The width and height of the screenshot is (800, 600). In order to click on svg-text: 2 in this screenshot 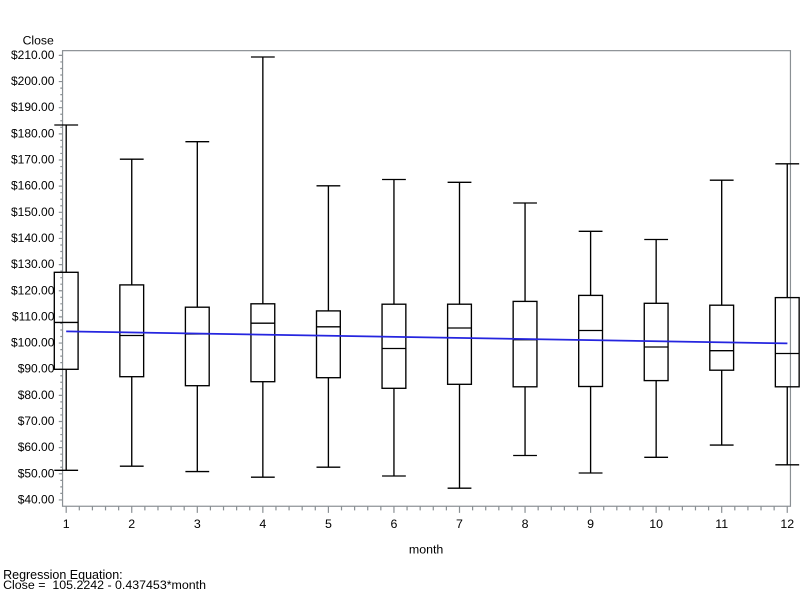, I will do `click(131, 524)`.